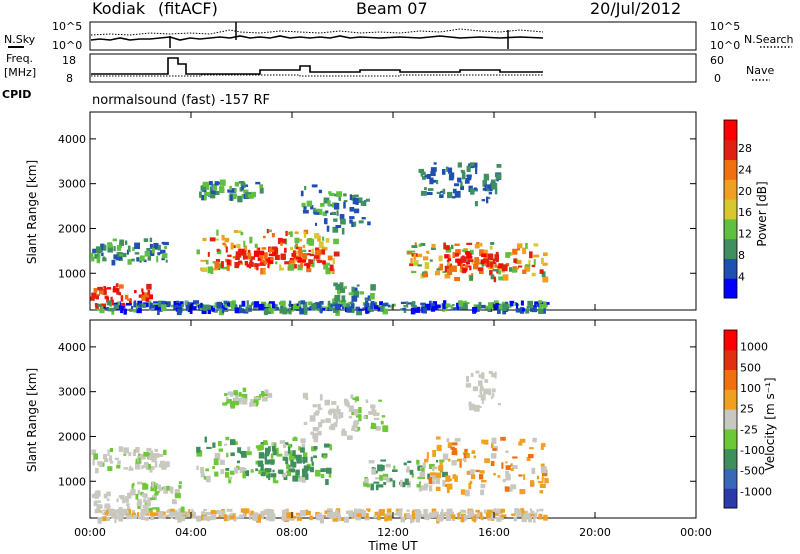 The image size is (800, 554). I want to click on velocity-colorbar-tick: 1000, so click(754, 347).